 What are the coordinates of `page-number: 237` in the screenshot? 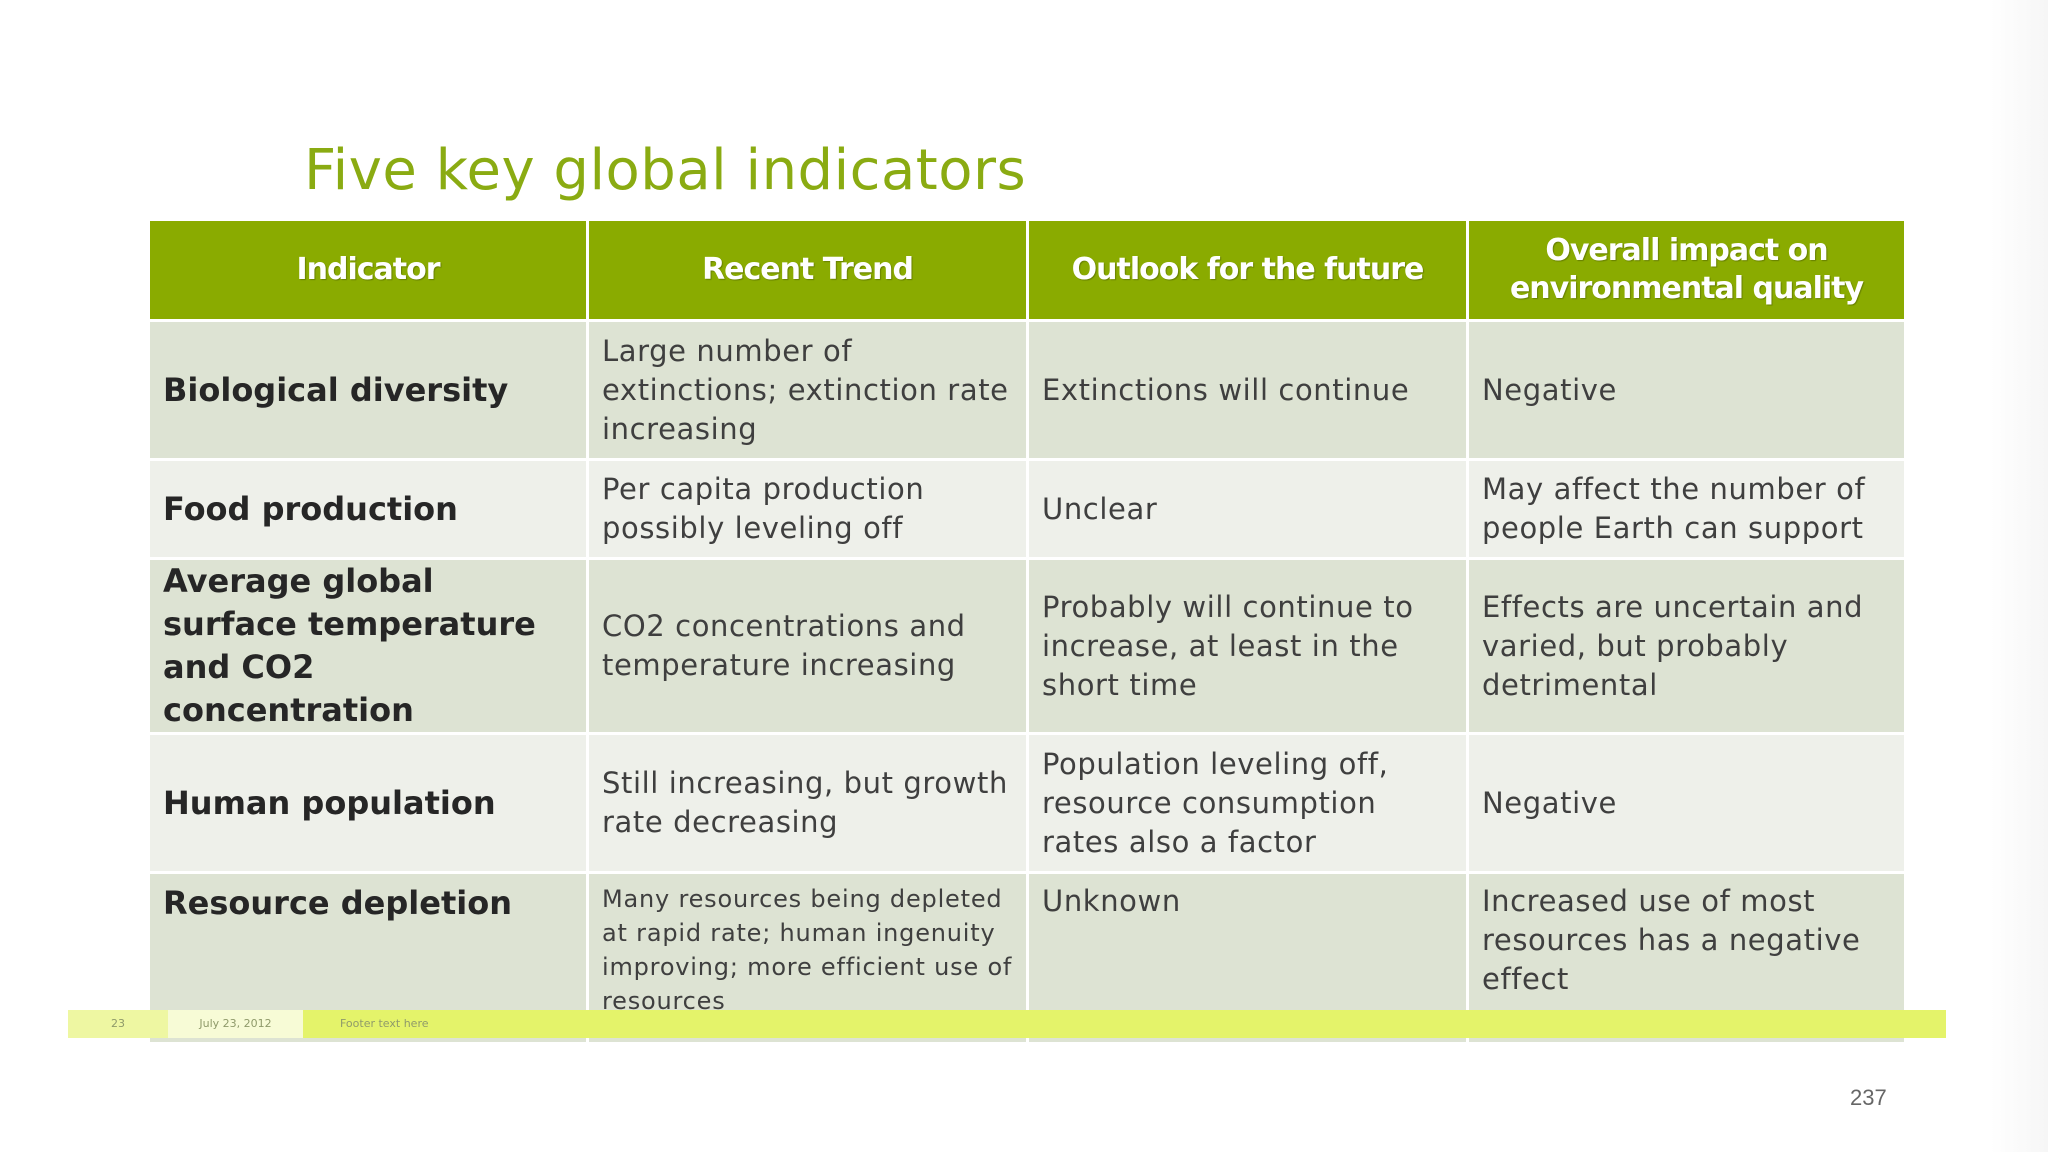 It's located at (1868, 1097).